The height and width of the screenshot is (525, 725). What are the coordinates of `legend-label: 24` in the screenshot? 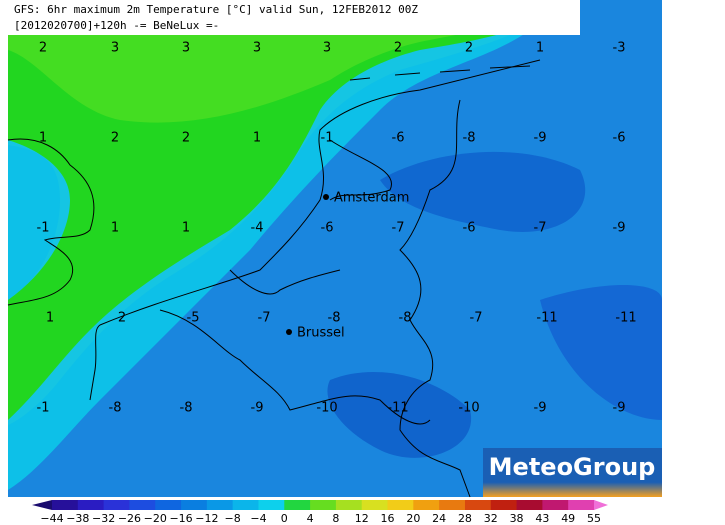 It's located at (439, 518).